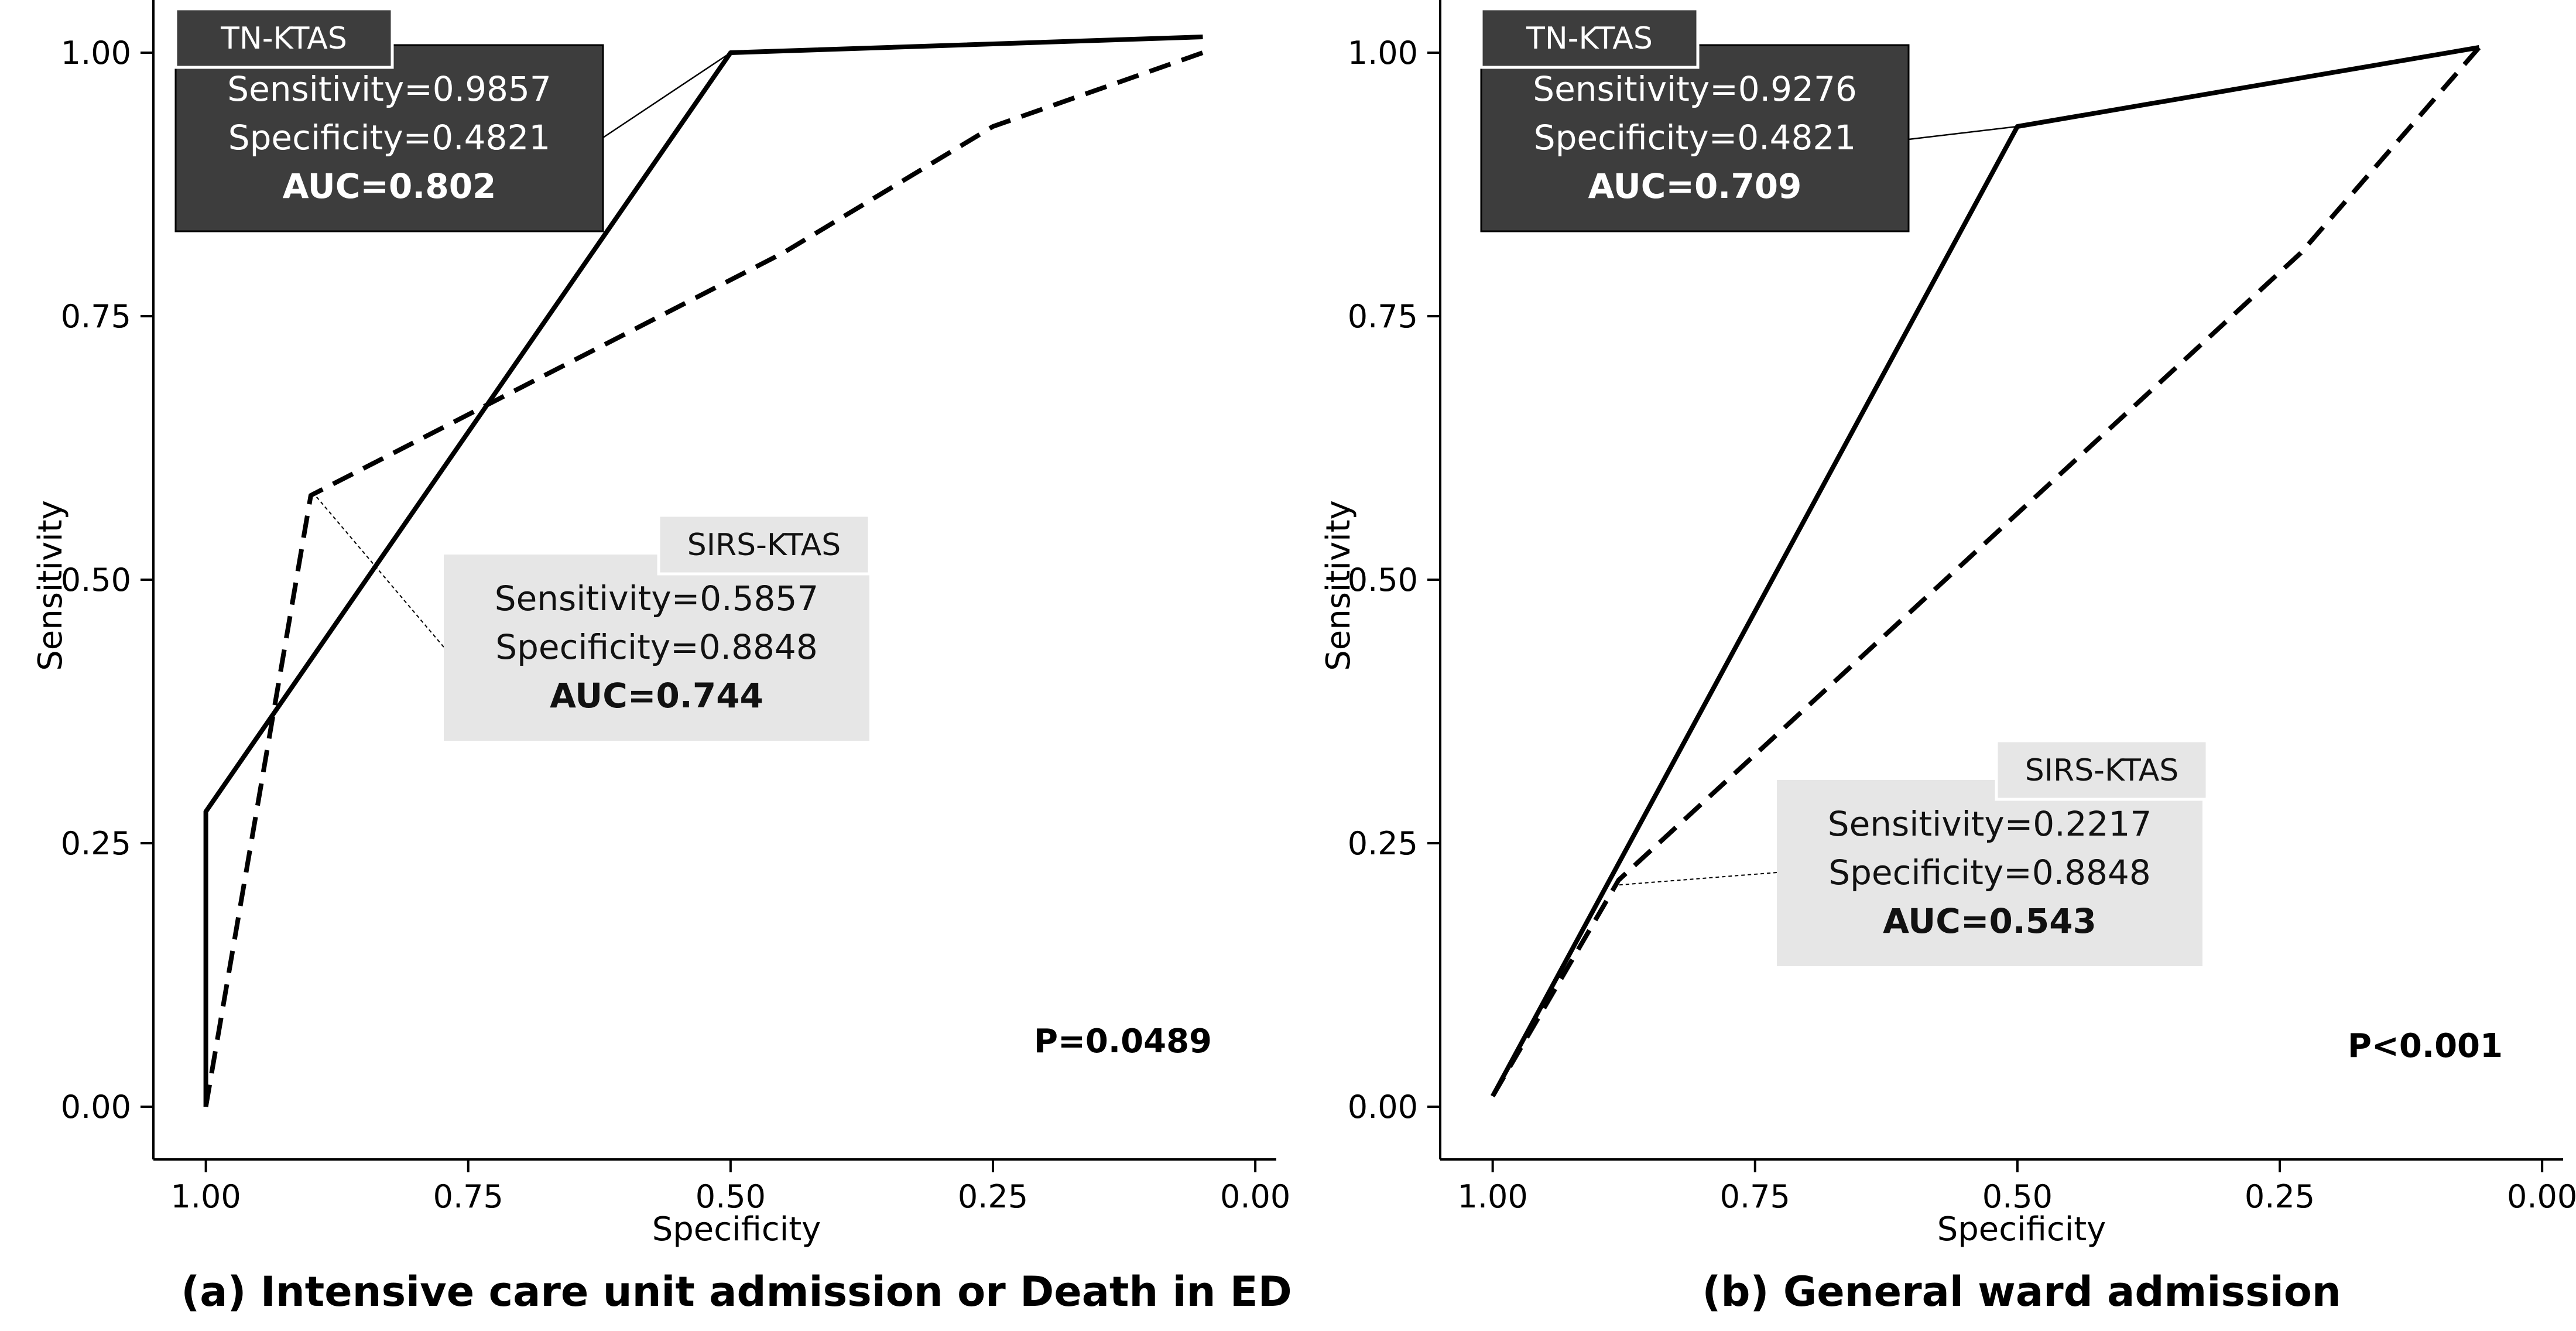 This screenshot has width=2576, height=1331. Describe the element at coordinates (1695, 89) in the screenshot. I see `annotation-stat-line: Sensitivity=0.9276` at that location.